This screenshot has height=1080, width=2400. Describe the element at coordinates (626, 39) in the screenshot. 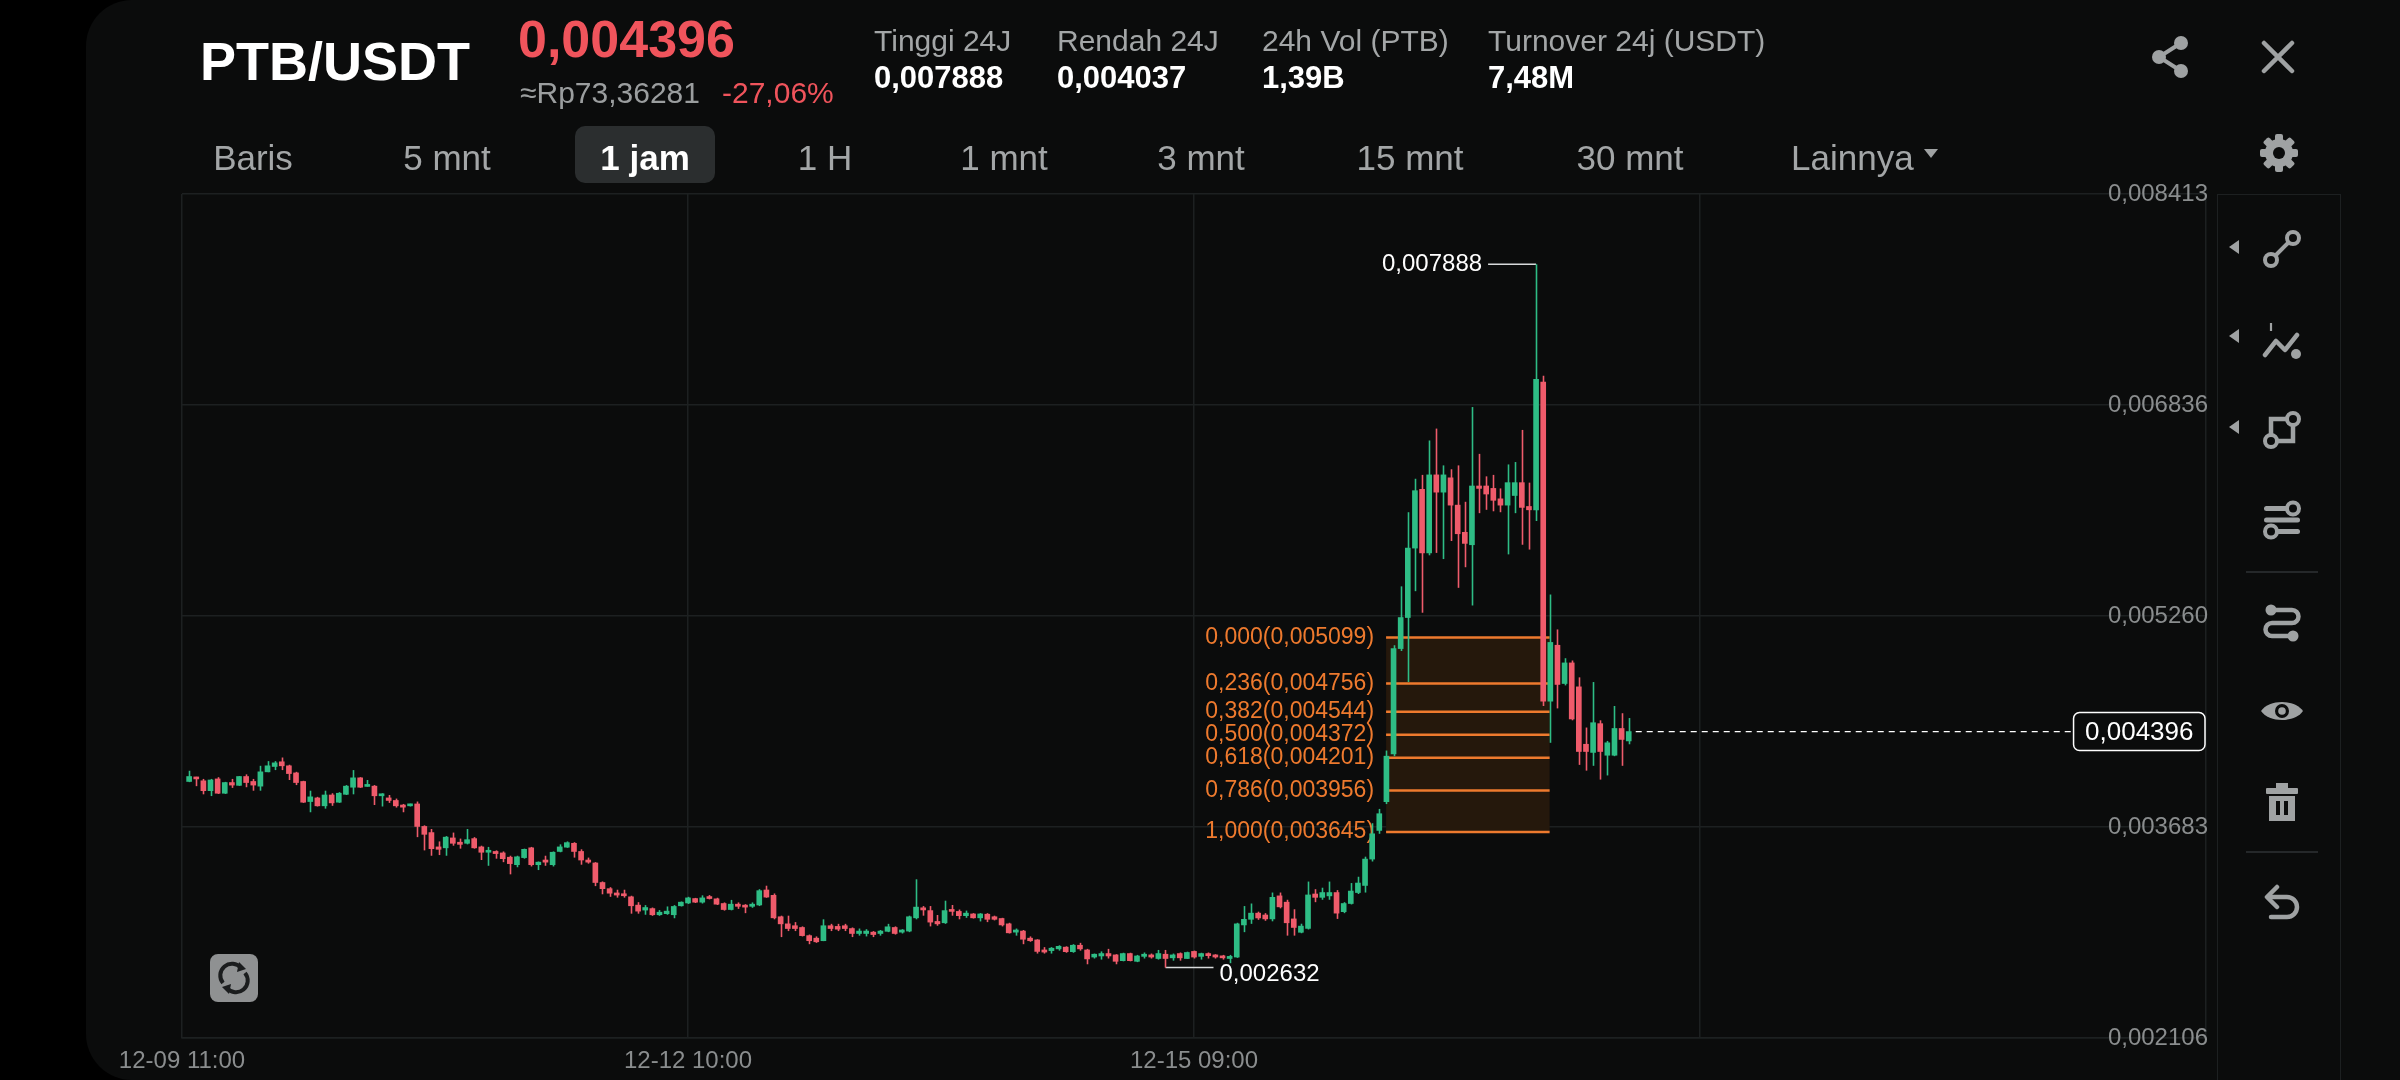

I see `chart-subtitle: 0,004396` at that location.